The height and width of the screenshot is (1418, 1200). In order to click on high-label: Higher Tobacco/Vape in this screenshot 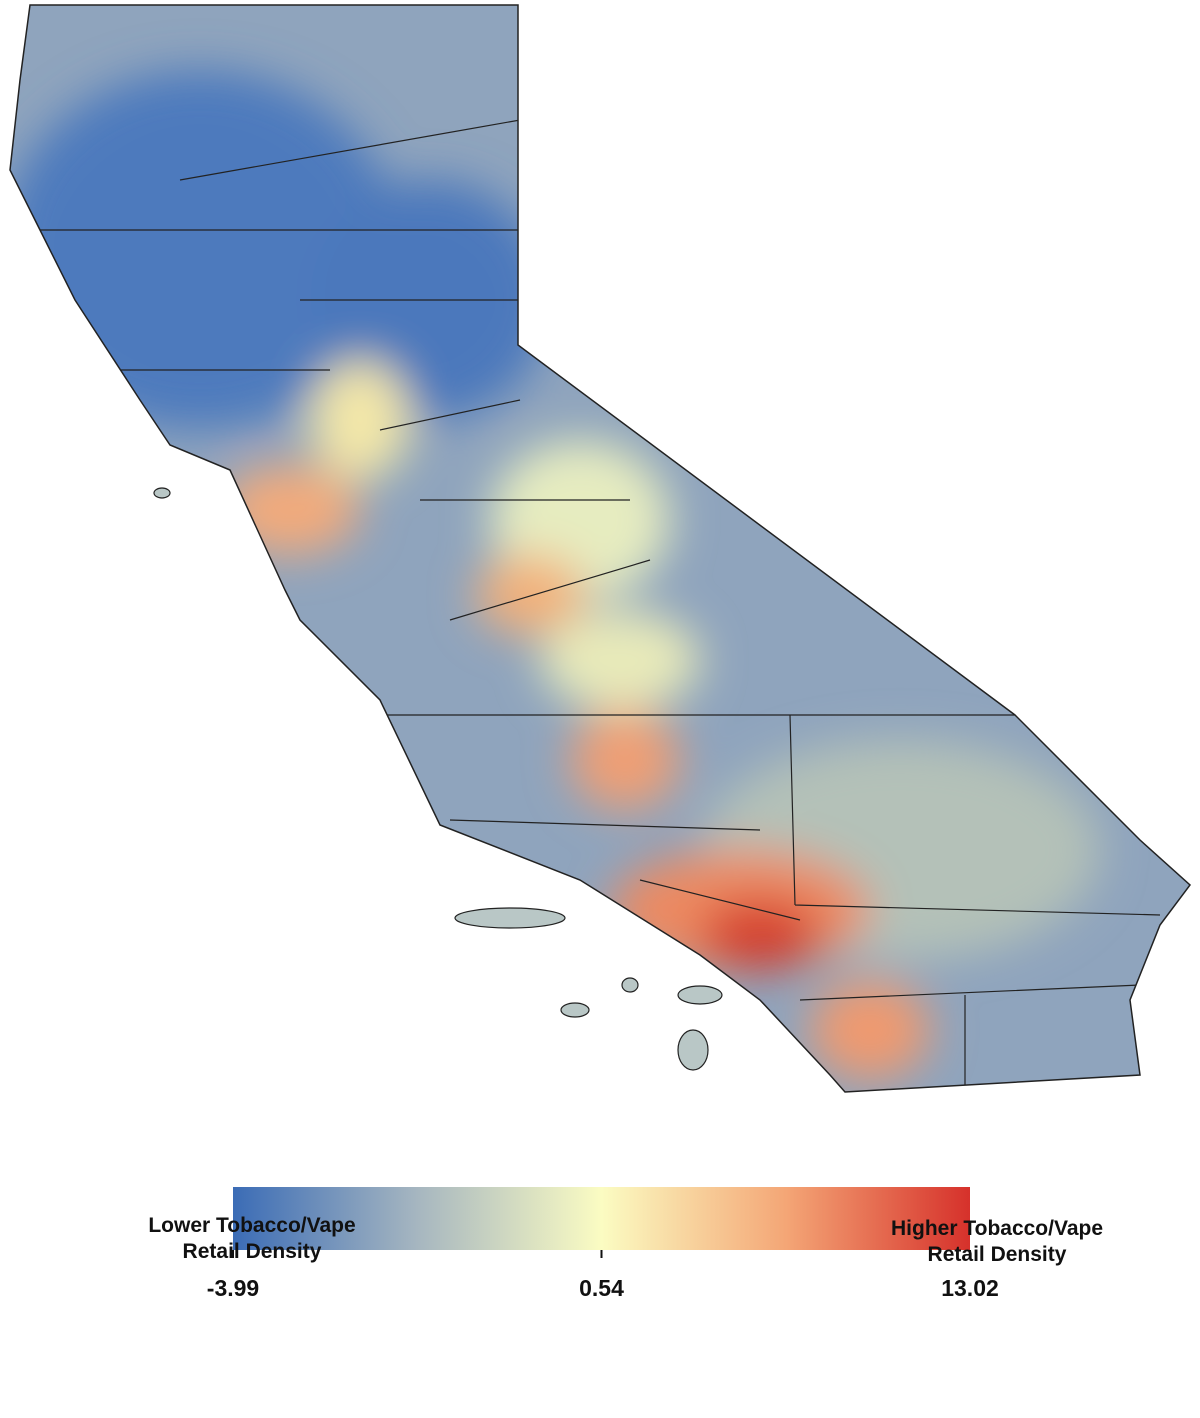, I will do `click(997, 1228)`.